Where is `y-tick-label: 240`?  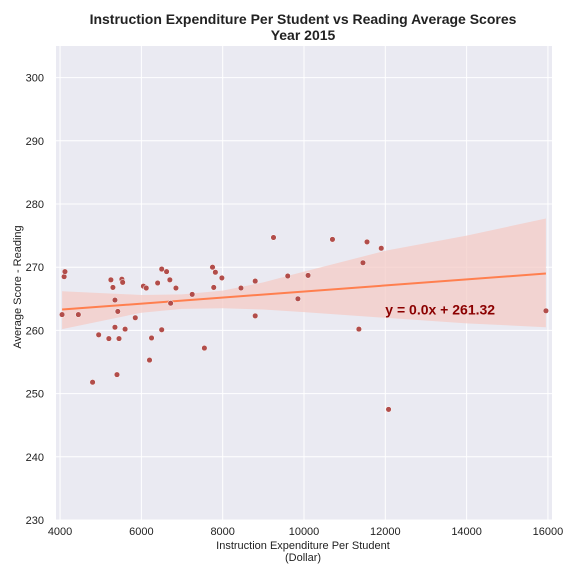 y-tick-label: 240 is located at coordinates (35, 458).